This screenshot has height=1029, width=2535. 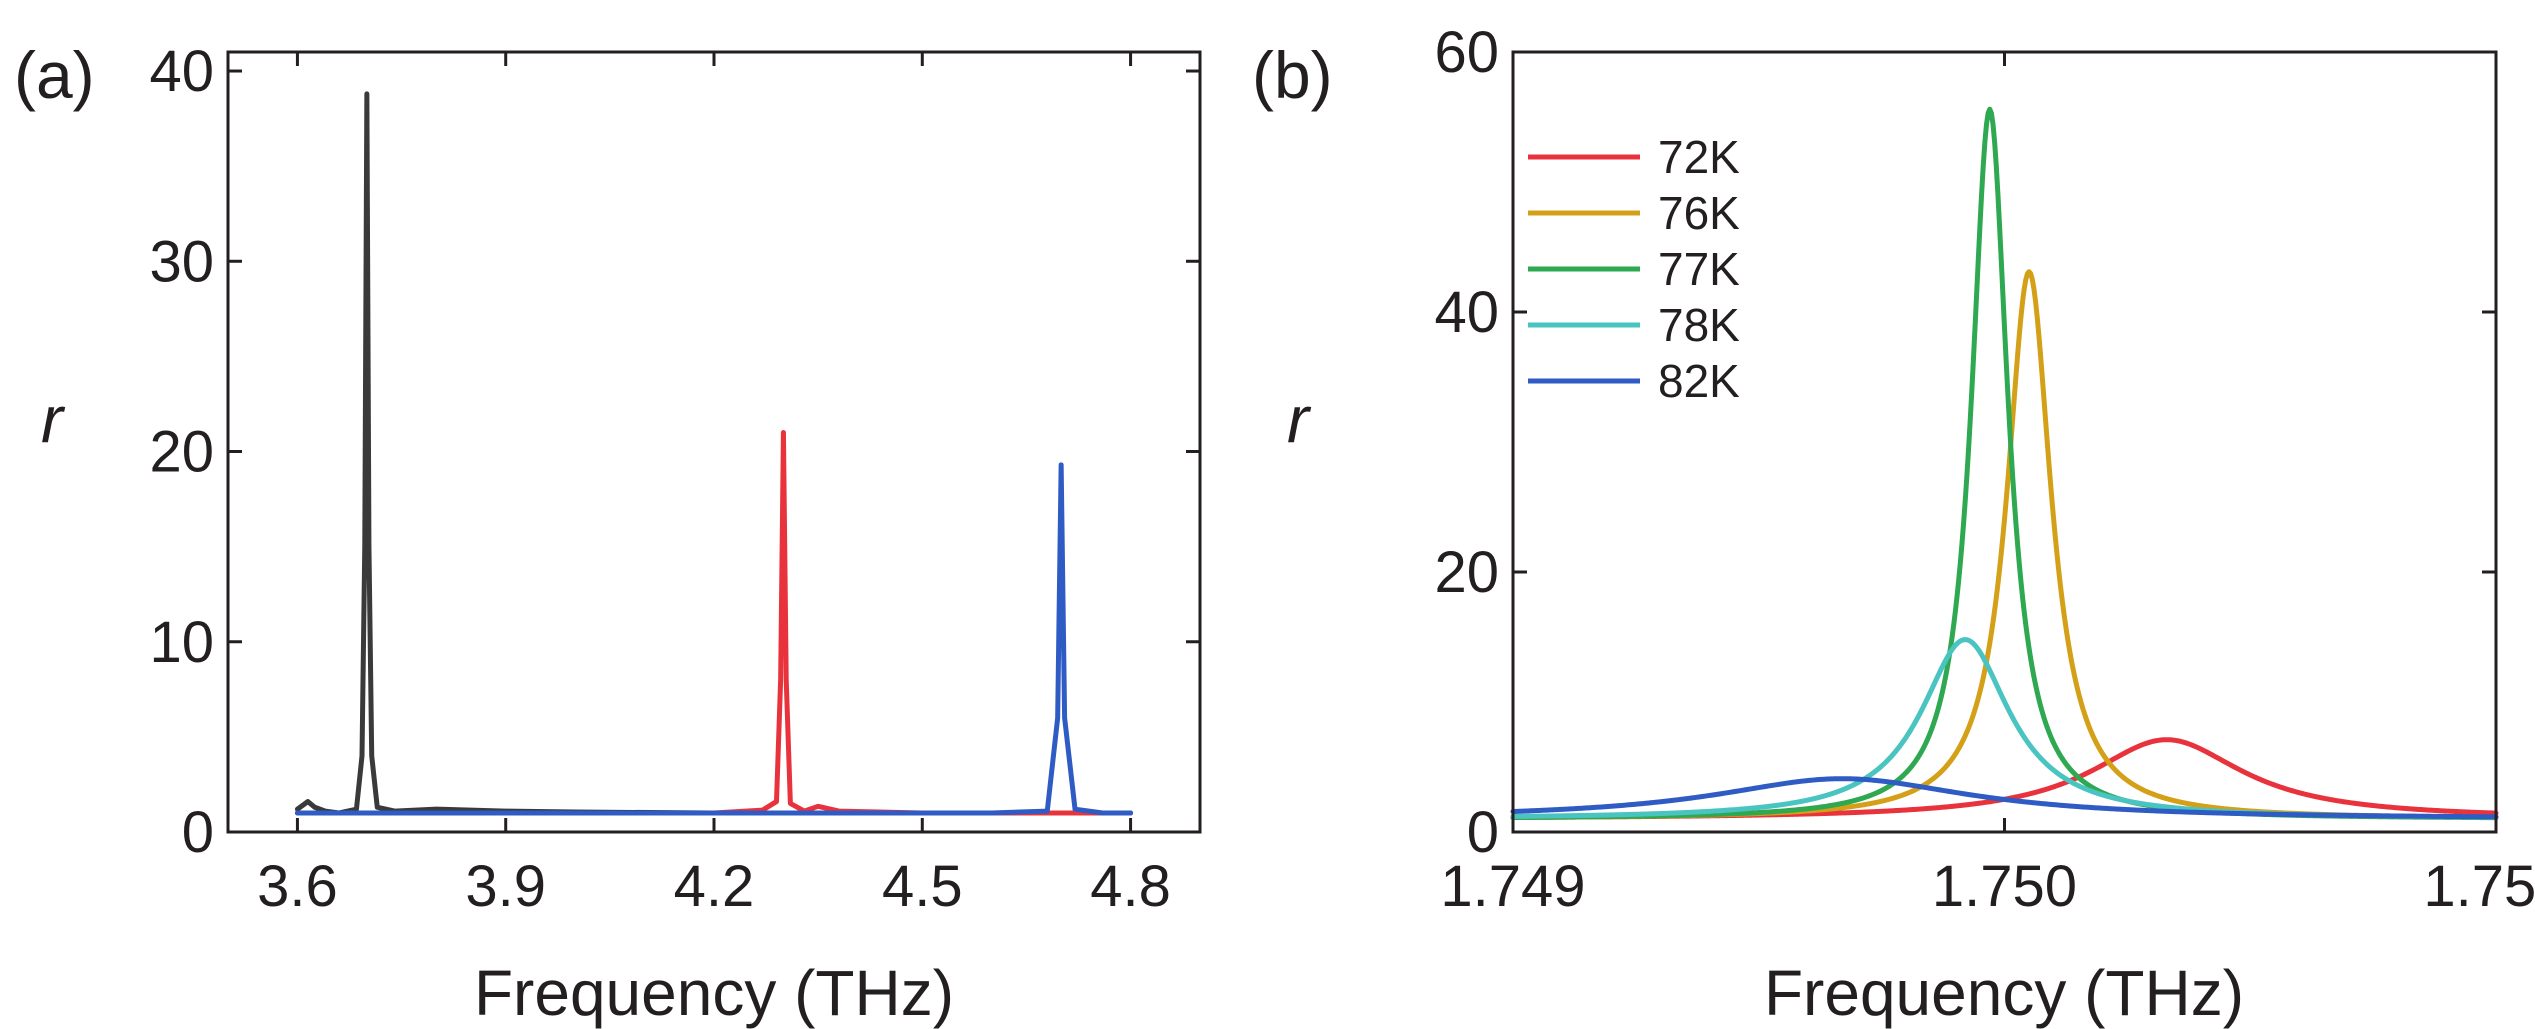 What do you see at coordinates (2479, 886) in the screenshot?
I see `panel-b-xtick-label: 1.751` at bounding box center [2479, 886].